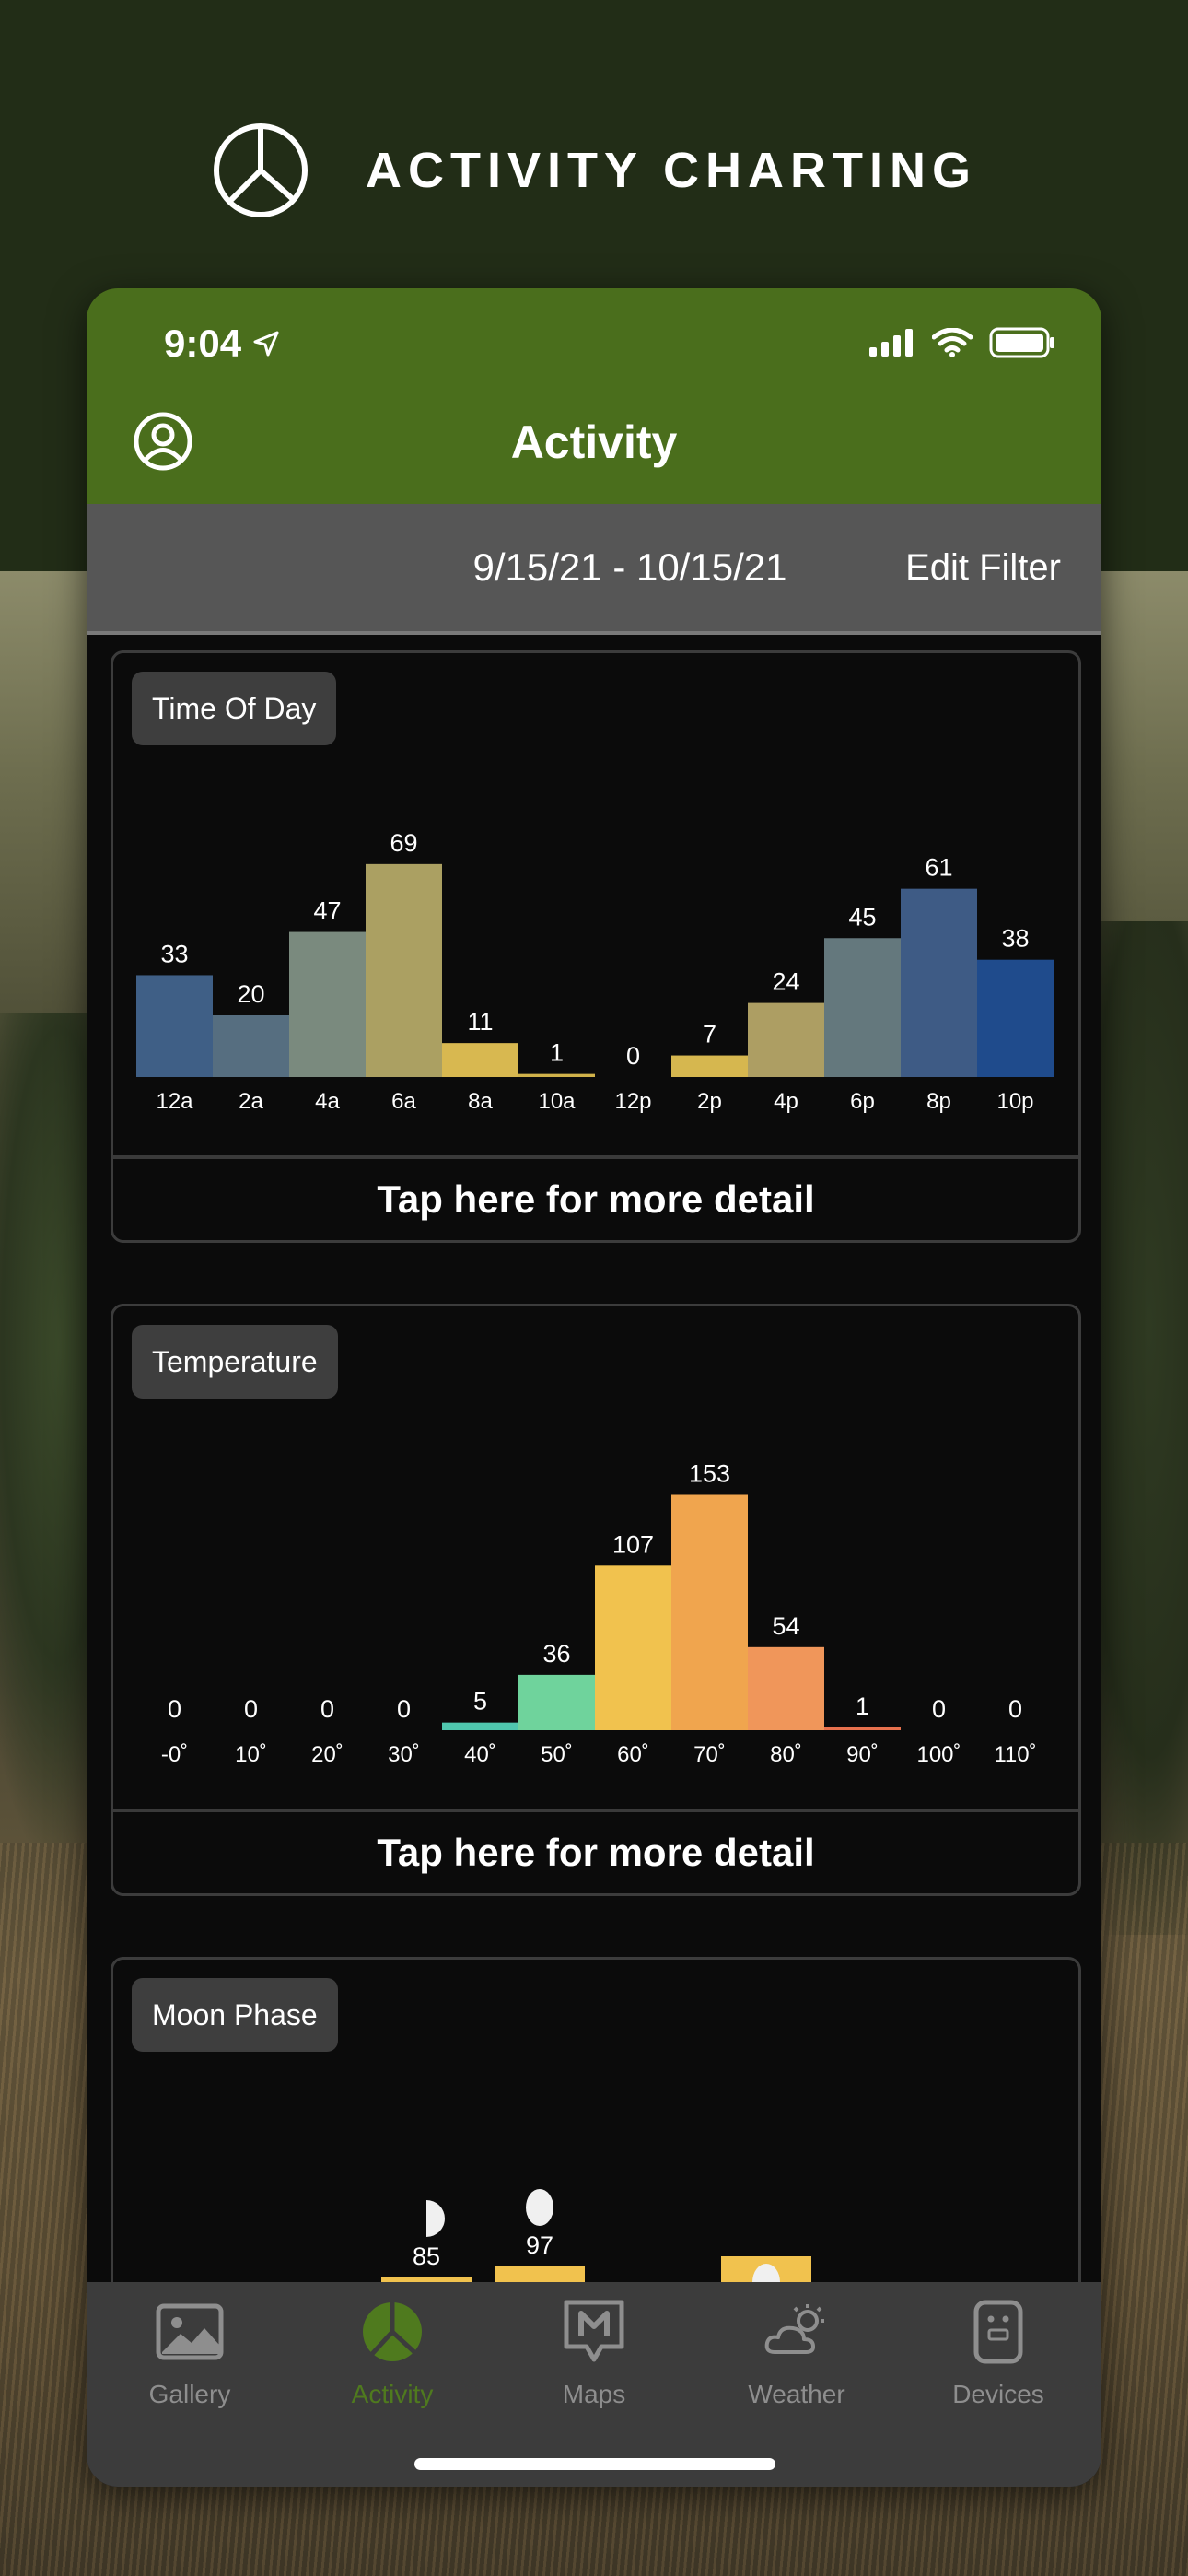  I want to click on tab-maps: Maps, so click(594, 2366).